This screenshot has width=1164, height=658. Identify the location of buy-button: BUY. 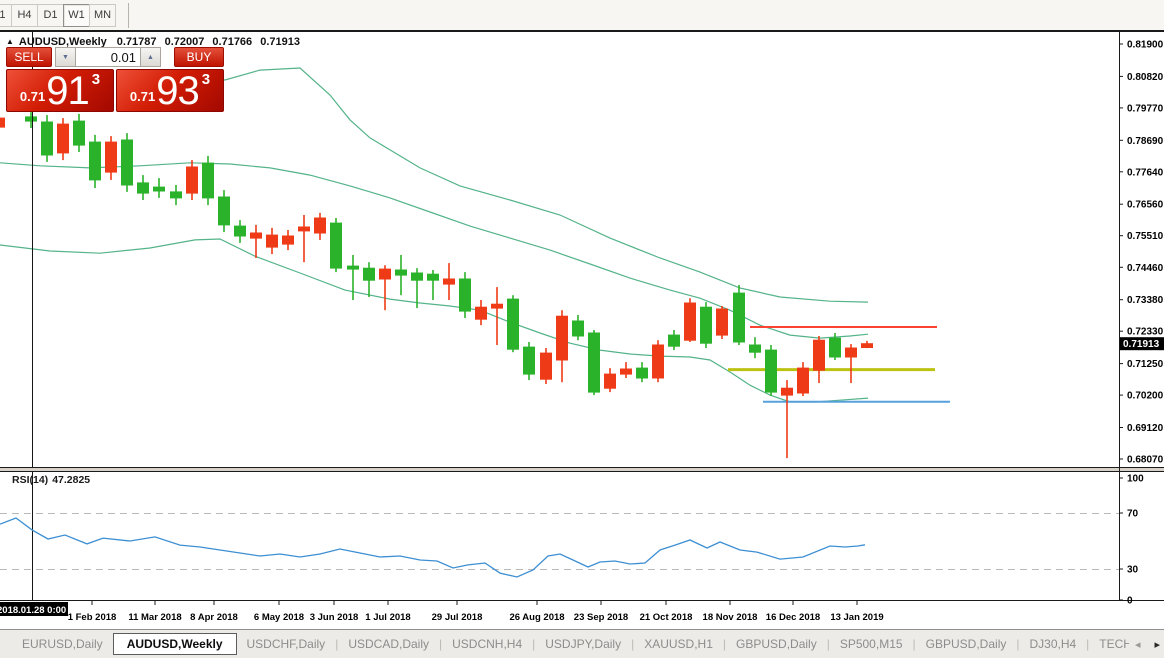
(199, 57).